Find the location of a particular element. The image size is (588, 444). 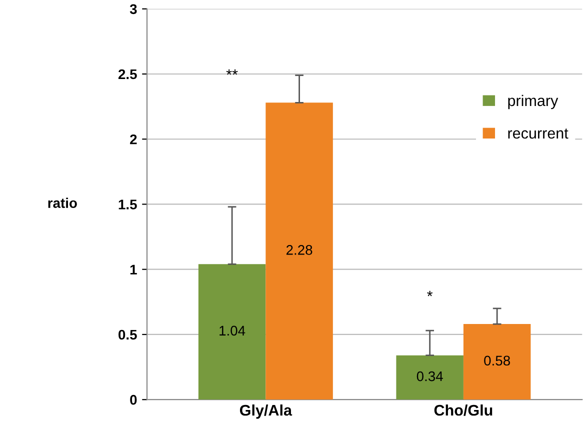

y-tick-label: 1 is located at coordinates (133, 269).